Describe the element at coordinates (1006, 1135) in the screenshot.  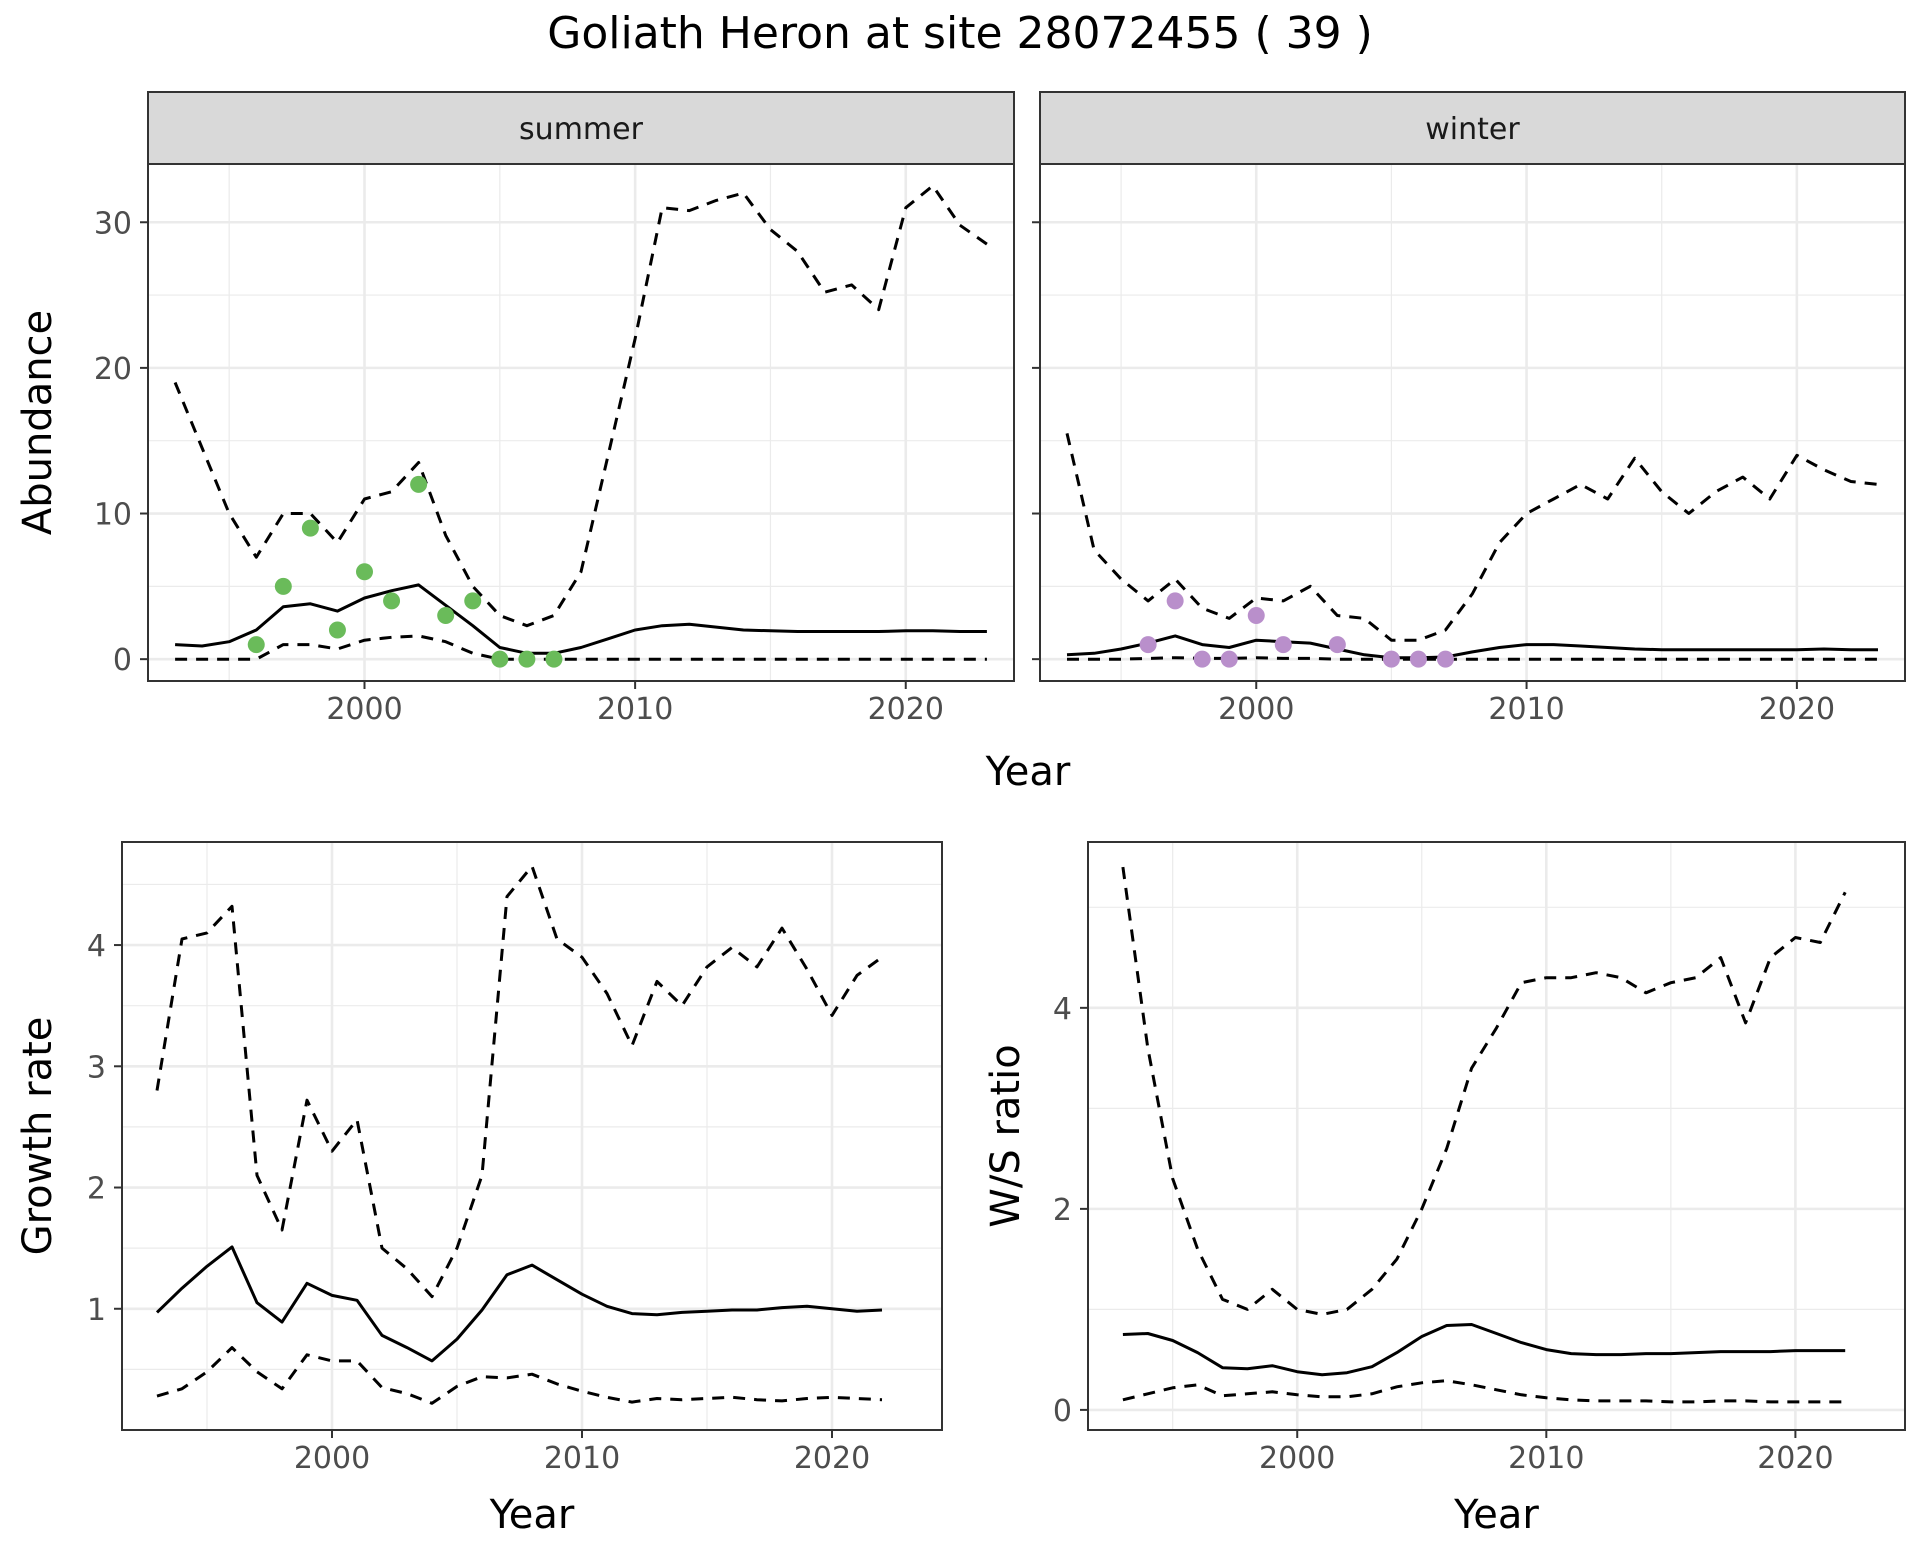
I see `y-axis-label: W/S ratio` at that location.